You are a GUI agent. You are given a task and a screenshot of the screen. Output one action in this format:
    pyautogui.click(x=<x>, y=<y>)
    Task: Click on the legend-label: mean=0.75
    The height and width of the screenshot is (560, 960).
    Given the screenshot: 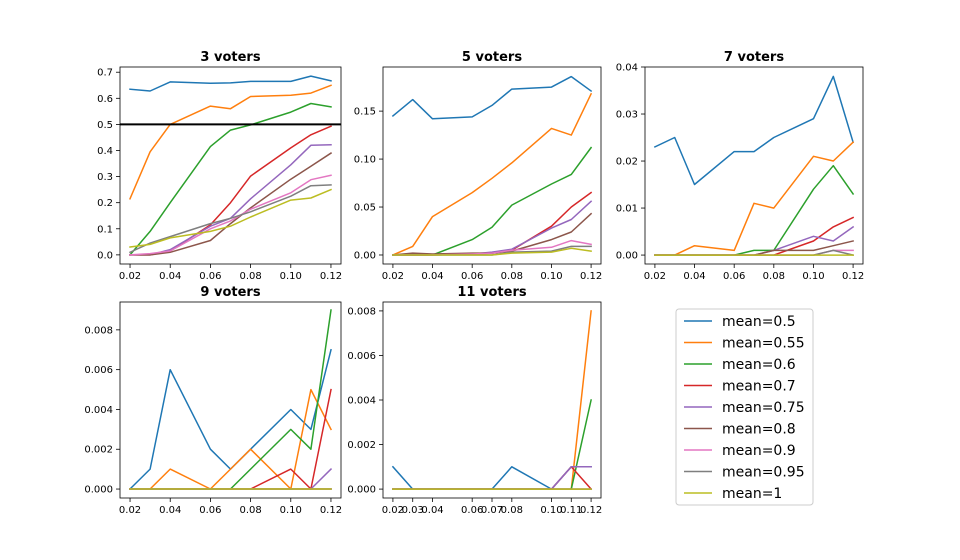 What is the action you would take?
    pyautogui.click(x=763, y=408)
    